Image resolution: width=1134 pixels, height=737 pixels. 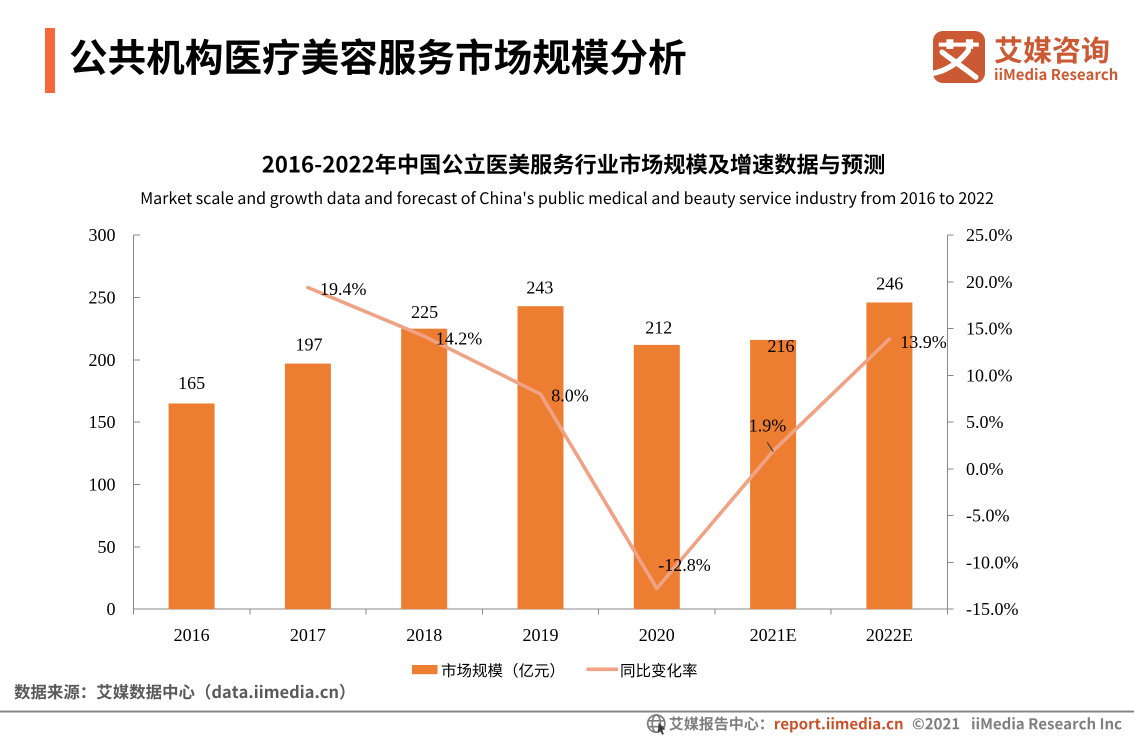 What do you see at coordinates (102, 485) in the screenshot?
I see `svg-text: 100` at bounding box center [102, 485].